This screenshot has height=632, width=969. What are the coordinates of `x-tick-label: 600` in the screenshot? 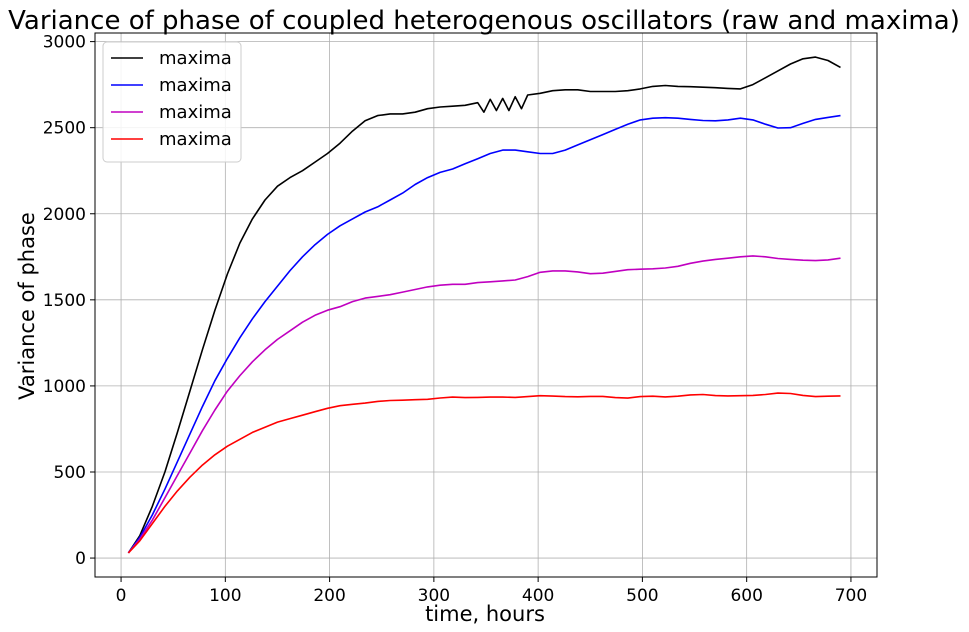 It's located at (746, 596).